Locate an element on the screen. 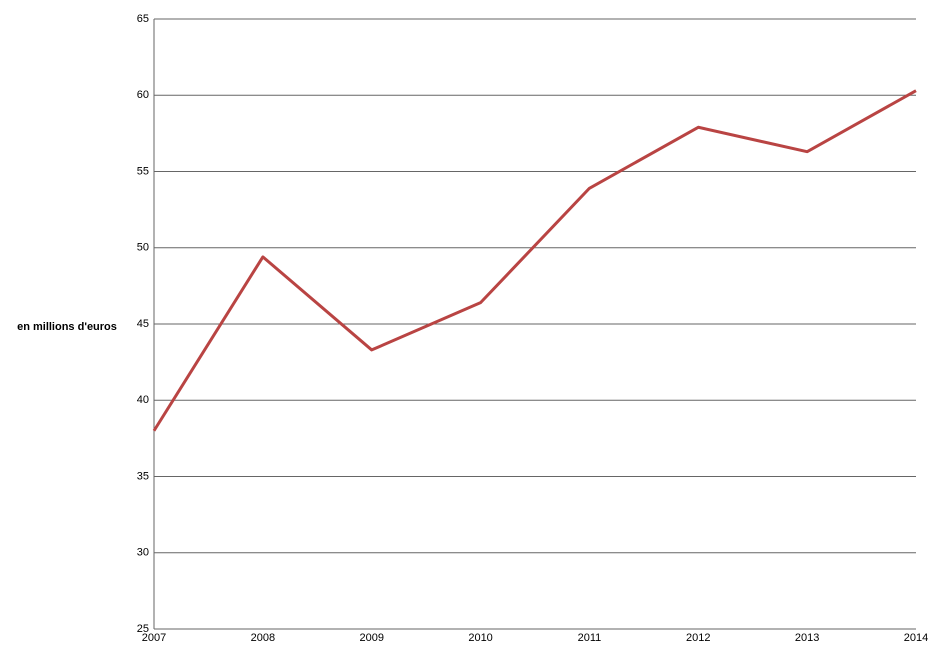 The width and height of the screenshot is (948, 657). y-tick-label: 50 is located at coordinates (143, 248).